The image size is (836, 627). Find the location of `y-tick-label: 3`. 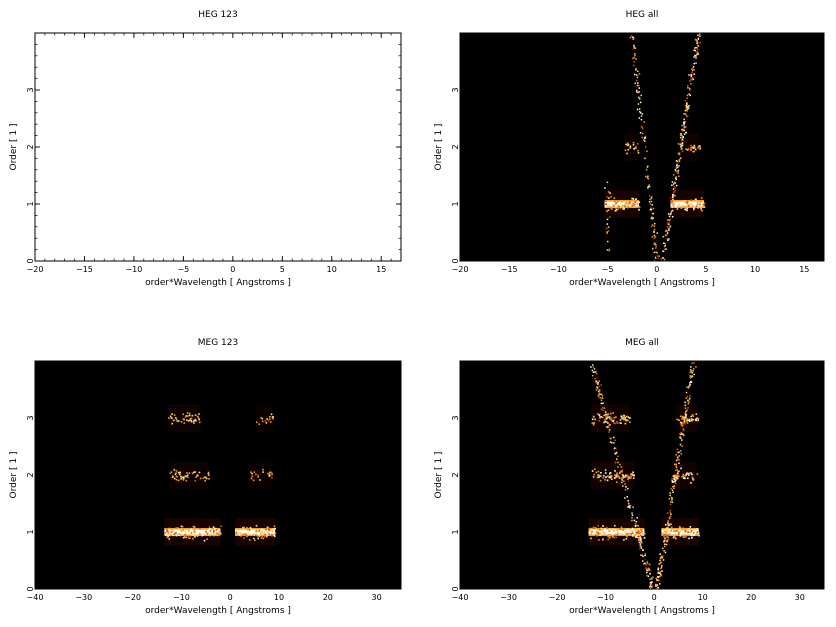

y-tick-label: 3 is located at coordinates (455, 89).